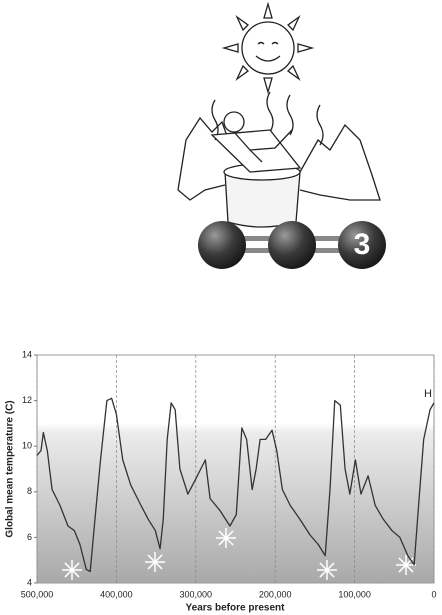 The image size is (442, 615). What do you see at coordinates (279, 159) in the screenshot?
I see `scene` at bounding box center [279, 159].